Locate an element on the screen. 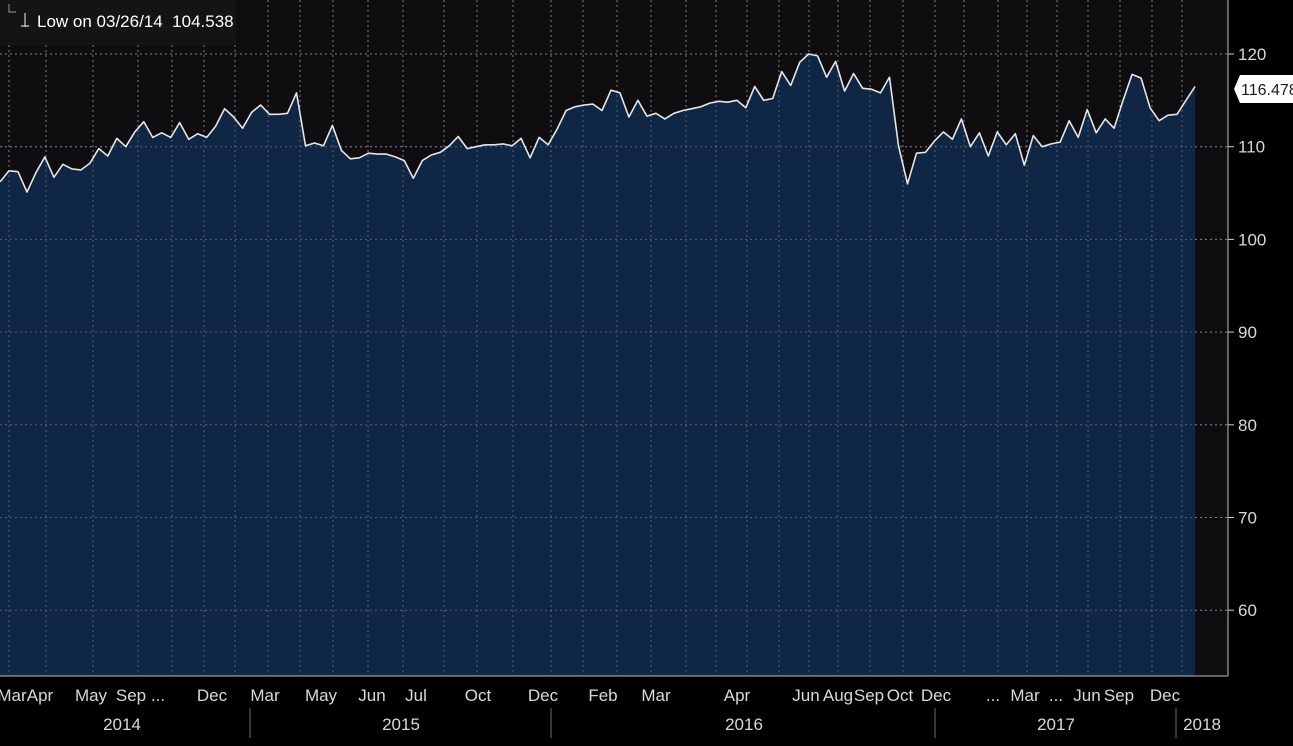 Image resolution: width=1293 pixels, height=746 pixels. last-value-tag is located at coordinates (1263, 89).